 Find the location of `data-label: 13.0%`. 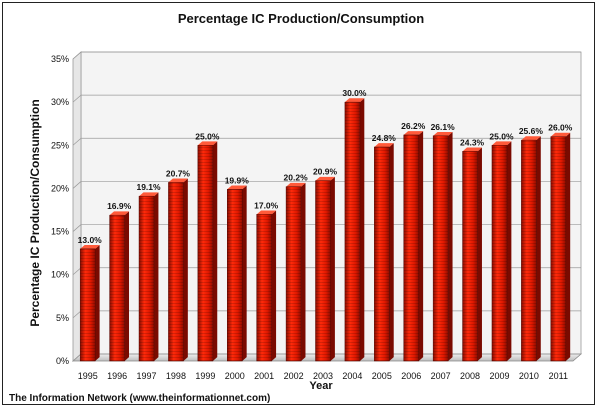

data-label: 13.0% is located at coordinates (90, 240).